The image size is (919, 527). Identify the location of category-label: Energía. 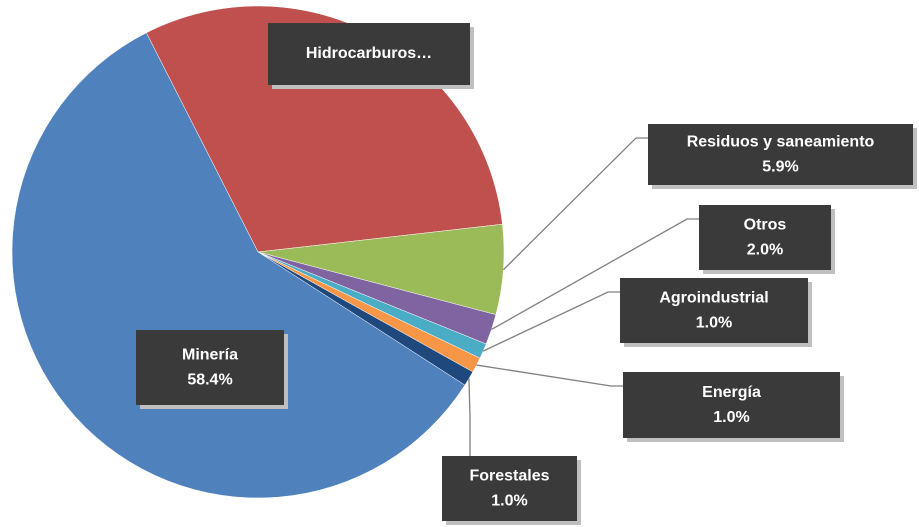
(731, 392).